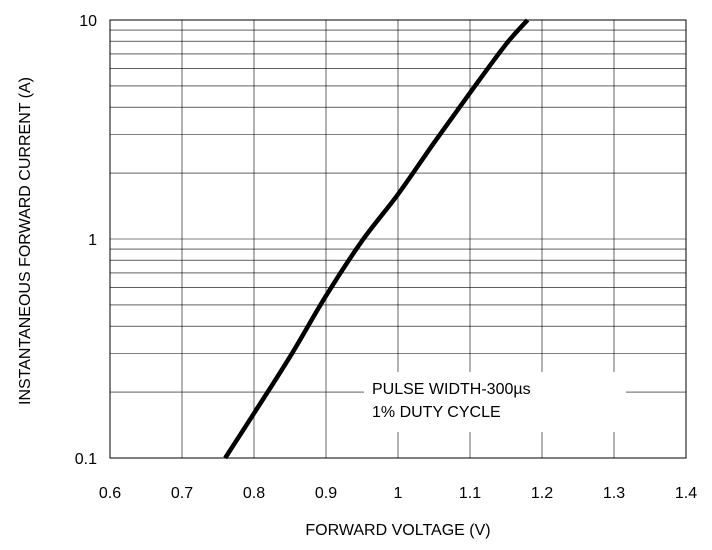  Describe the element at coordinates (86, 240) in the screenshot. I see `y-tick-labels: 0.1 1 10` at that location.